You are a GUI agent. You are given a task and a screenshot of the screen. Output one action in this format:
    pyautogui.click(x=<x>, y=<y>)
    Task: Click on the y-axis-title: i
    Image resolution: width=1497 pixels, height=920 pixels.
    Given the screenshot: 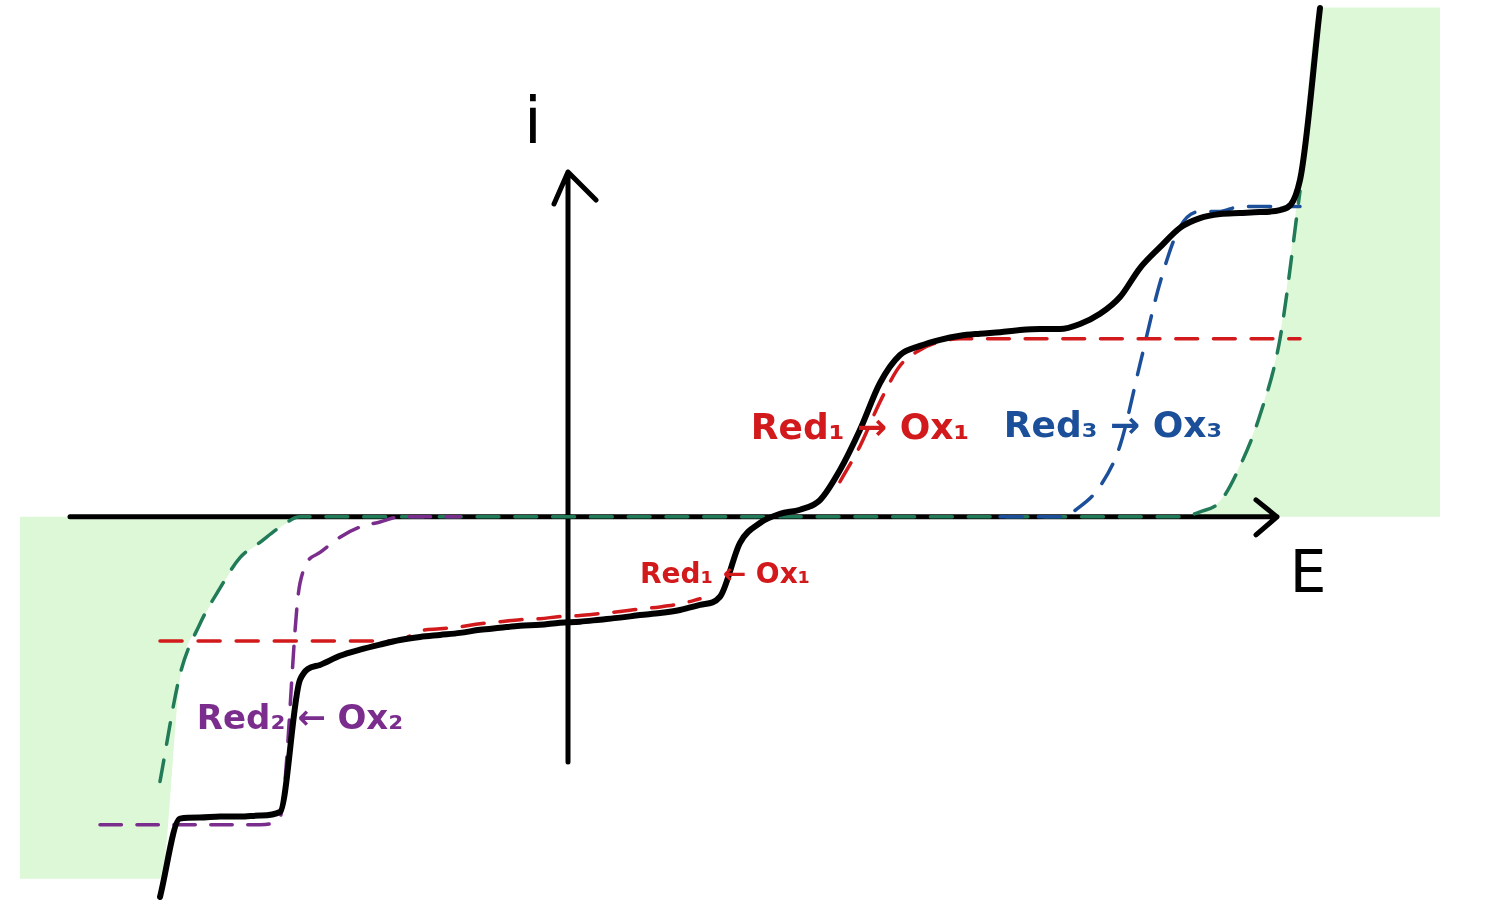 What is the action you would take?
    pyautogui.click(x=533, y=120)
    